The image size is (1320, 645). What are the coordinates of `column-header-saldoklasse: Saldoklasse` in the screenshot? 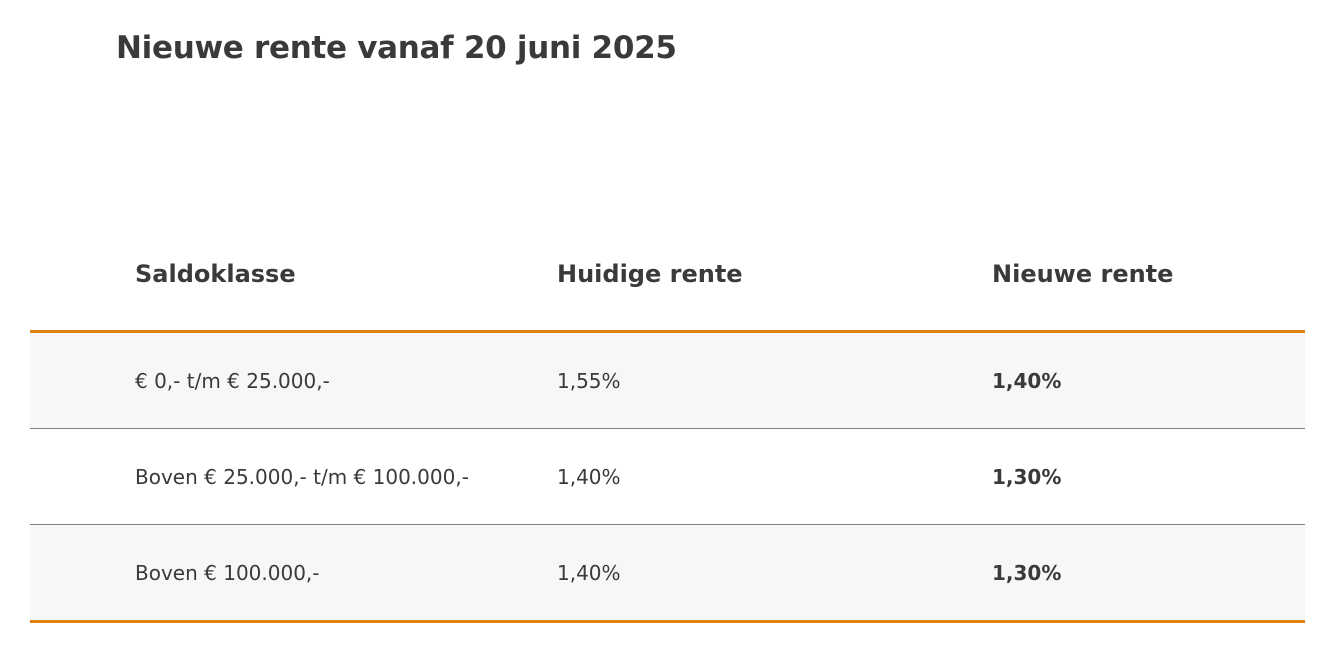 It's located at (215, 274).